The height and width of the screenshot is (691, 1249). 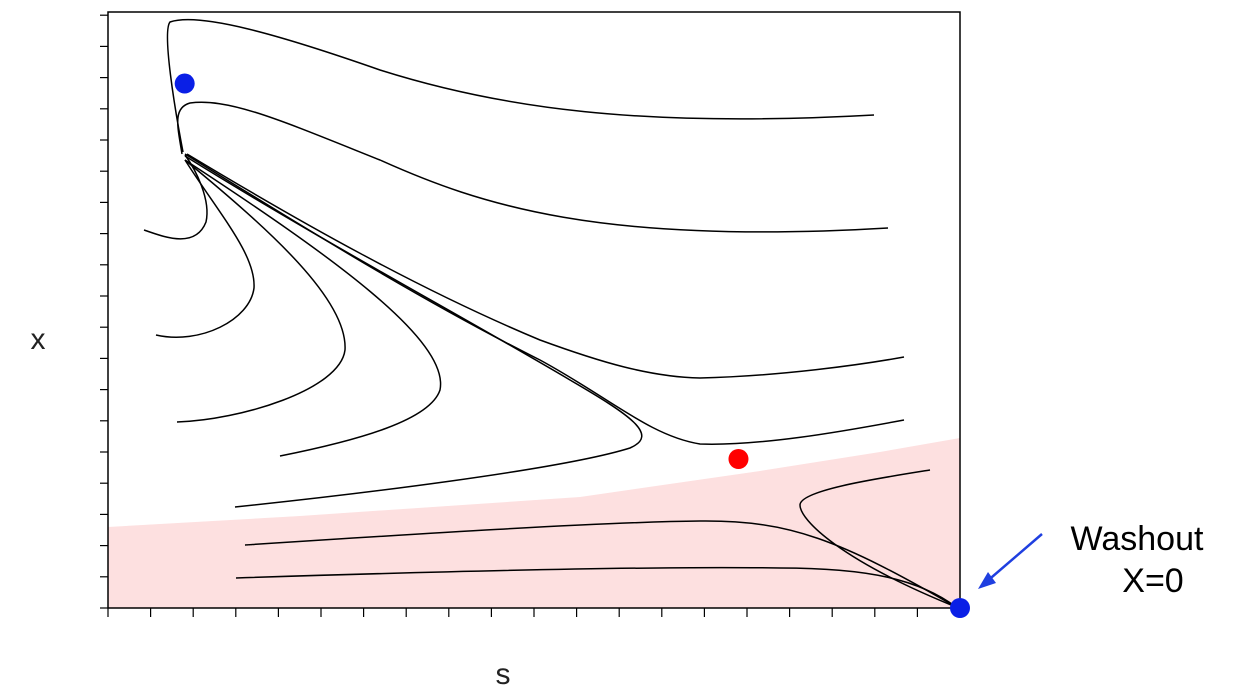 What do you see at coordinates (38, 339) in the screenshot?
I see `y-axis-label: x` at bounding box center [38, 339].